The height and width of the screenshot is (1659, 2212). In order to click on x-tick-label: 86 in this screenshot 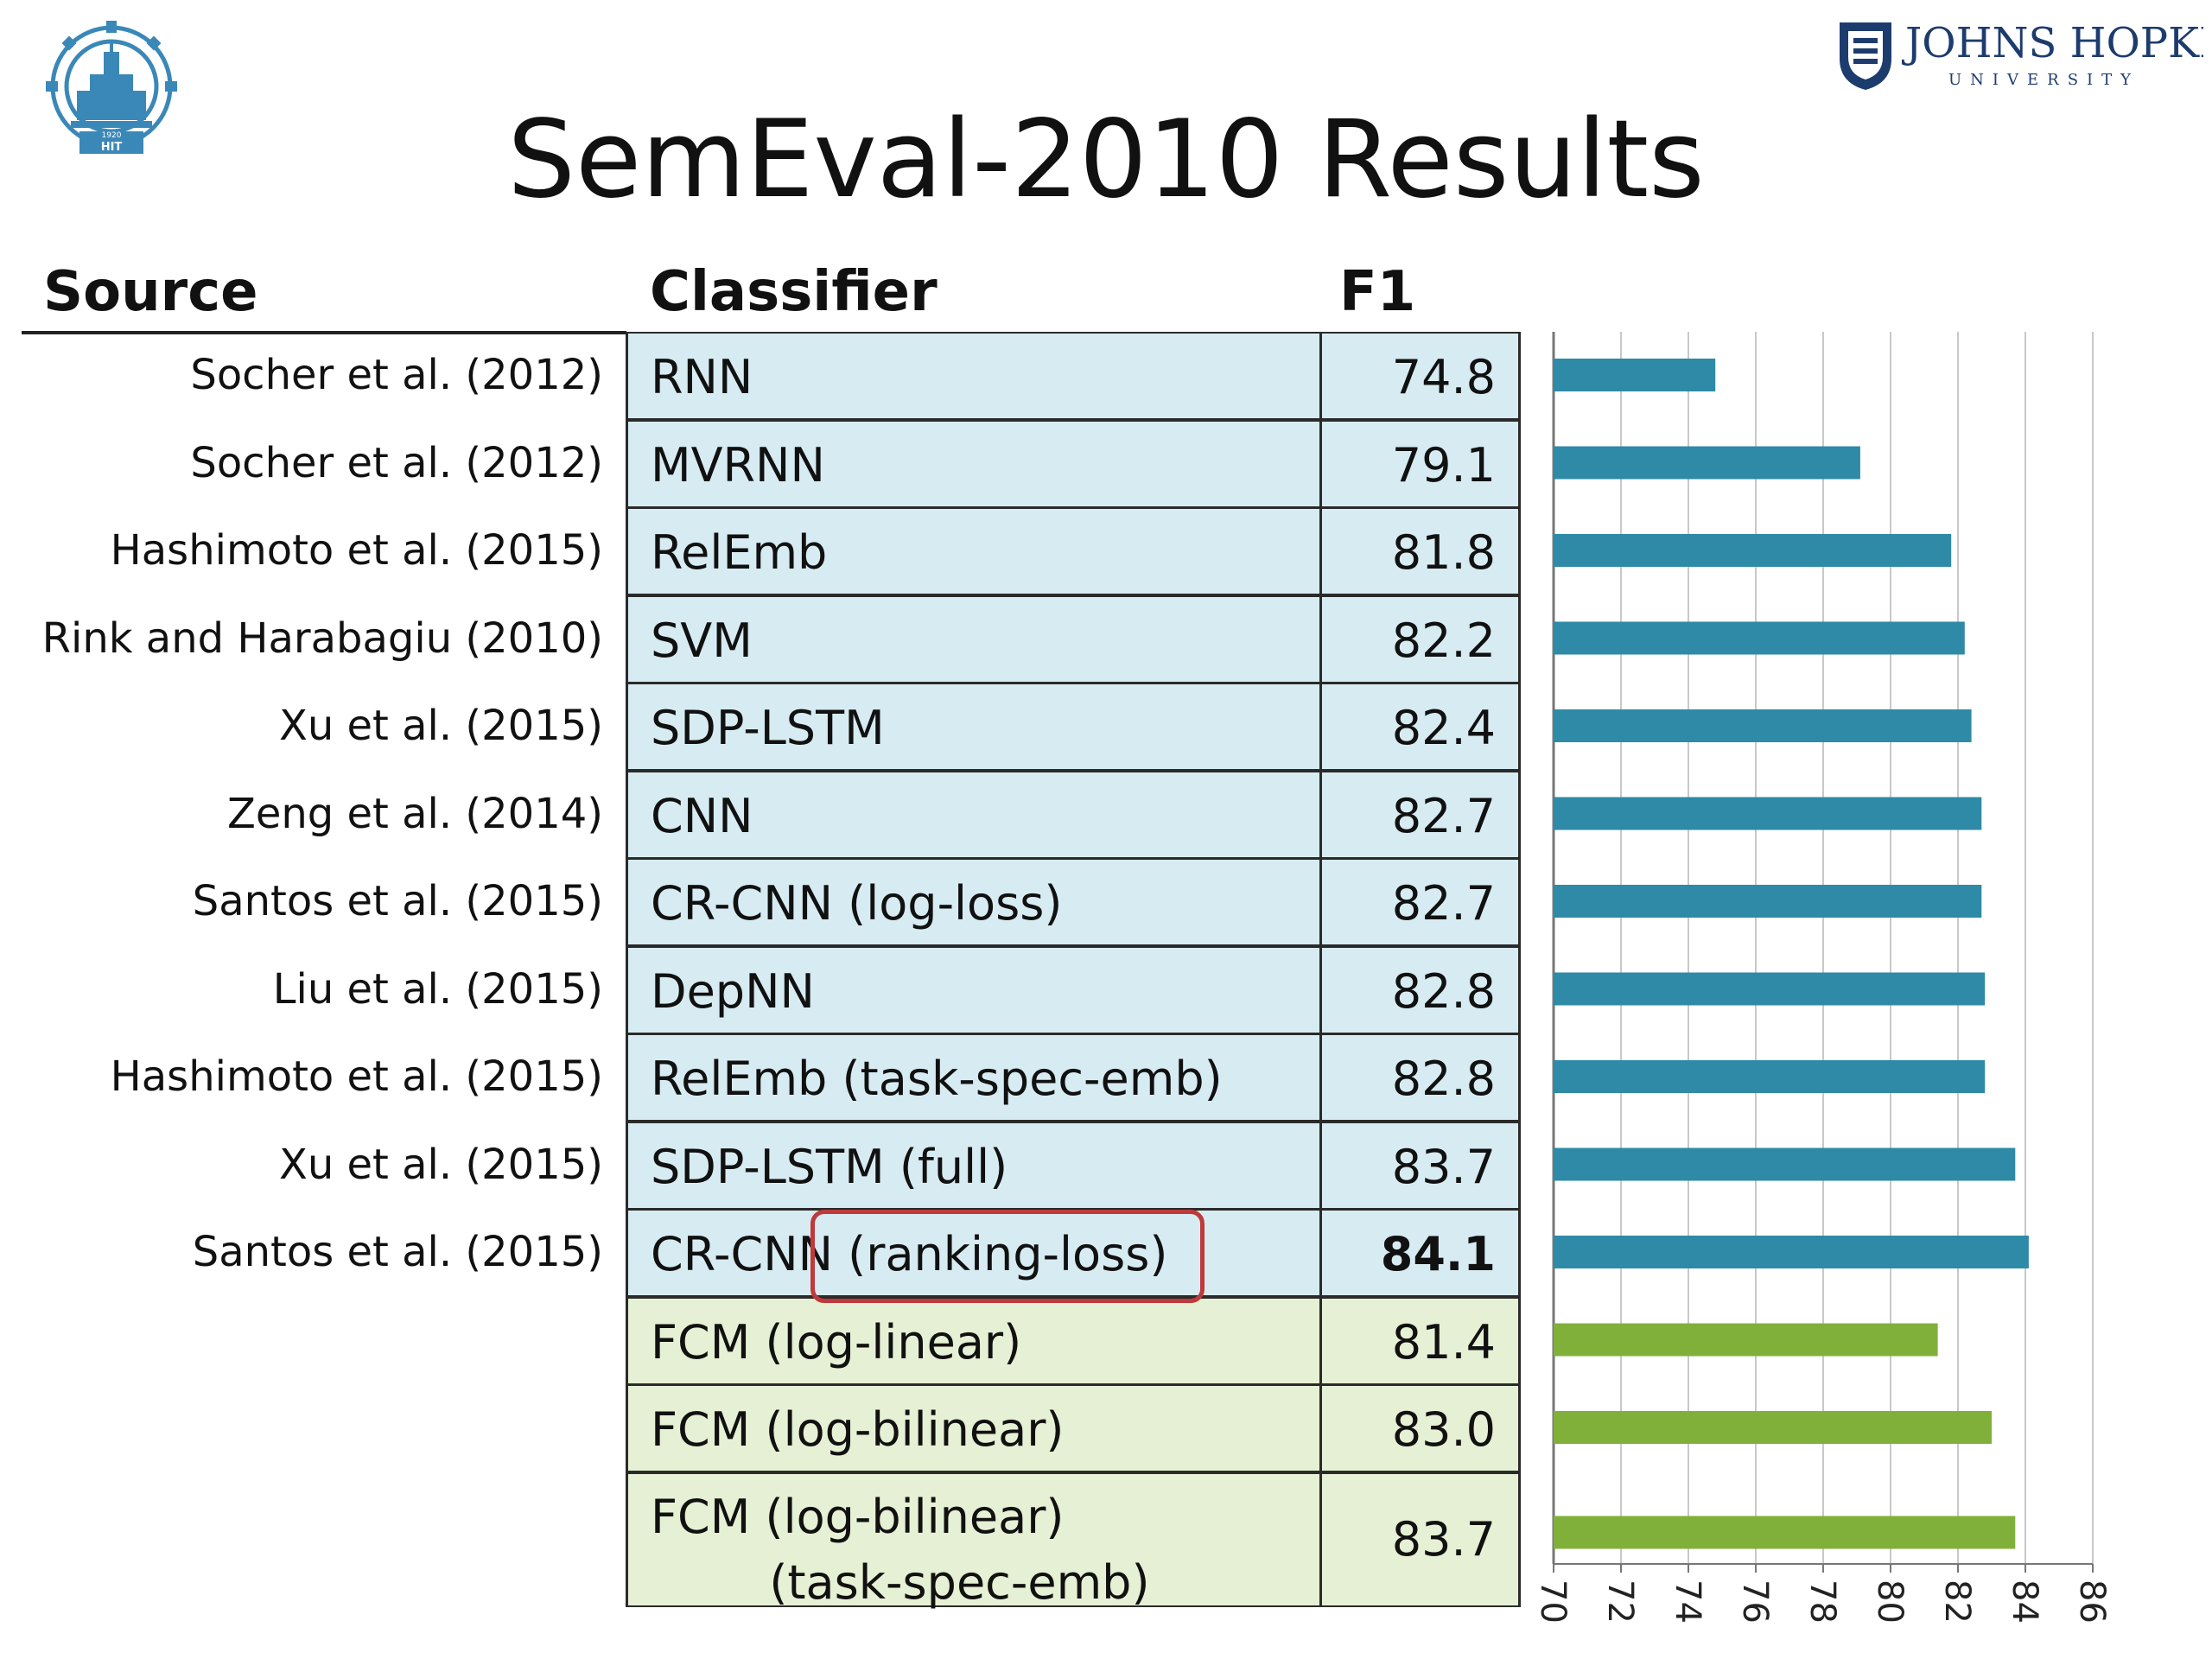, I will do `click(2092, 1602)`.